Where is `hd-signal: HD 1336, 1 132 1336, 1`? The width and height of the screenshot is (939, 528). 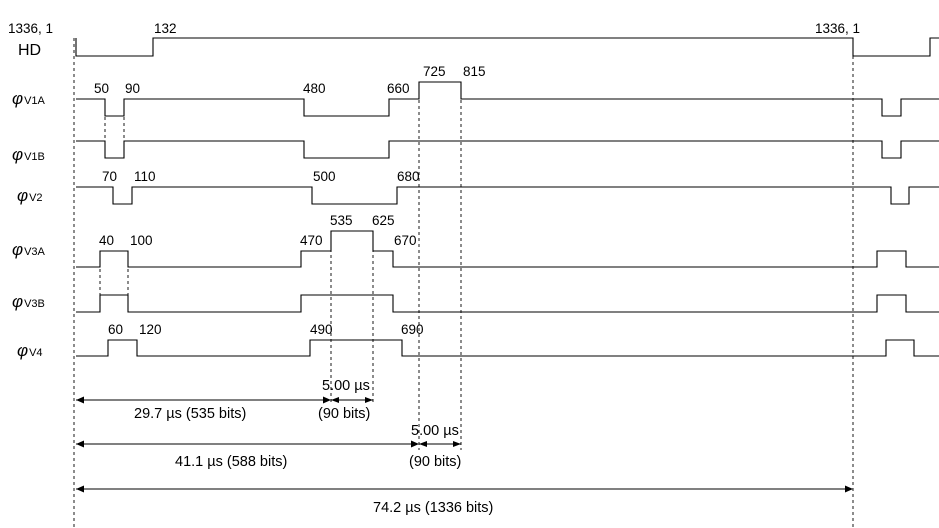
hd-signal: HD 1336, 1 132 1336, 1 is located at coordinates (473, 40).